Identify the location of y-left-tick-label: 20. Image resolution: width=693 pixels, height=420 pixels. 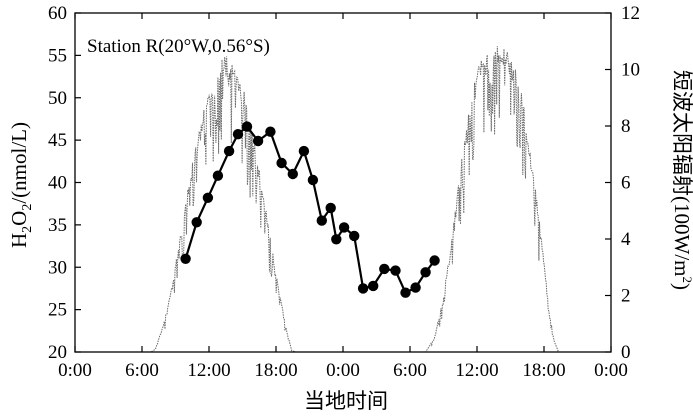
(57, 352).